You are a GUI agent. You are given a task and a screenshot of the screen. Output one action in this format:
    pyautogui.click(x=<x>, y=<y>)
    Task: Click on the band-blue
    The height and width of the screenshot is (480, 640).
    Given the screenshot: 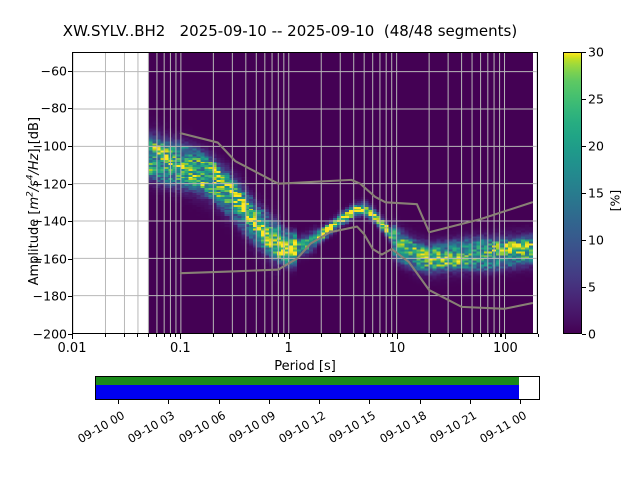 What is the action you would take?
    pyautogui.click(x=308, y=391)
    